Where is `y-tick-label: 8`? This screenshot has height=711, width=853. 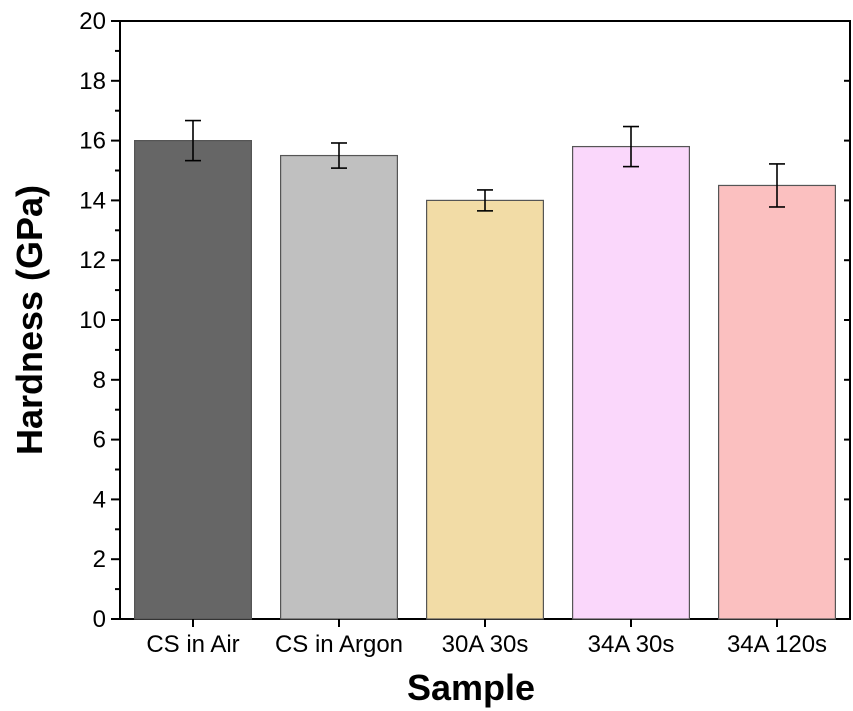
y-tick-label: 8 is located at coordinates (99, 380).